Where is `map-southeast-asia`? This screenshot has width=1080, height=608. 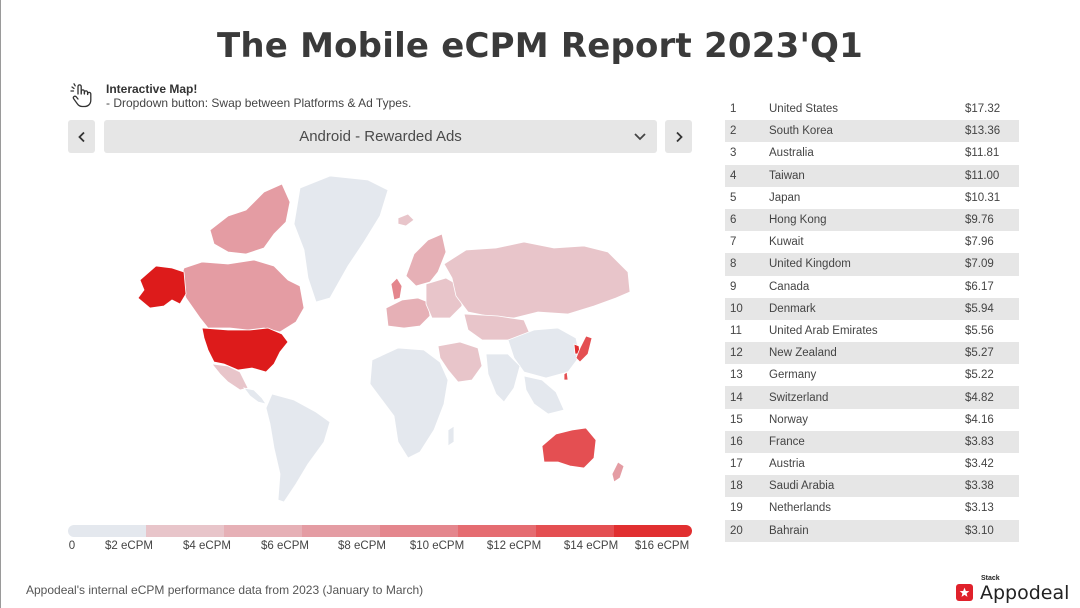
map-southeast-asia is located at coordinates (544, 395).